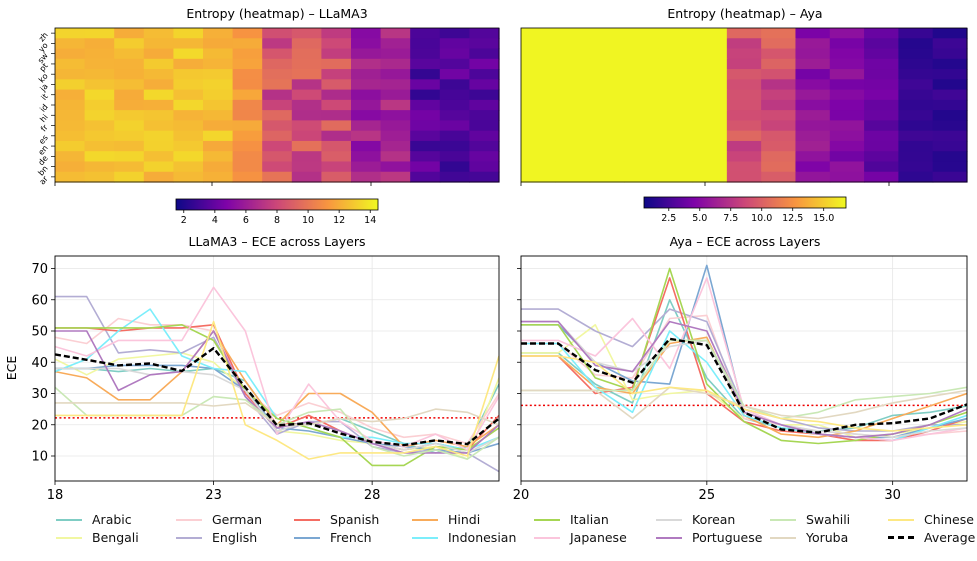 This screenshot has width=977, height=561. What do you see at coordinates (695, 519) in the screenshot?
I see `legend-item-korean: Korean` at bounding box center [695, 519].